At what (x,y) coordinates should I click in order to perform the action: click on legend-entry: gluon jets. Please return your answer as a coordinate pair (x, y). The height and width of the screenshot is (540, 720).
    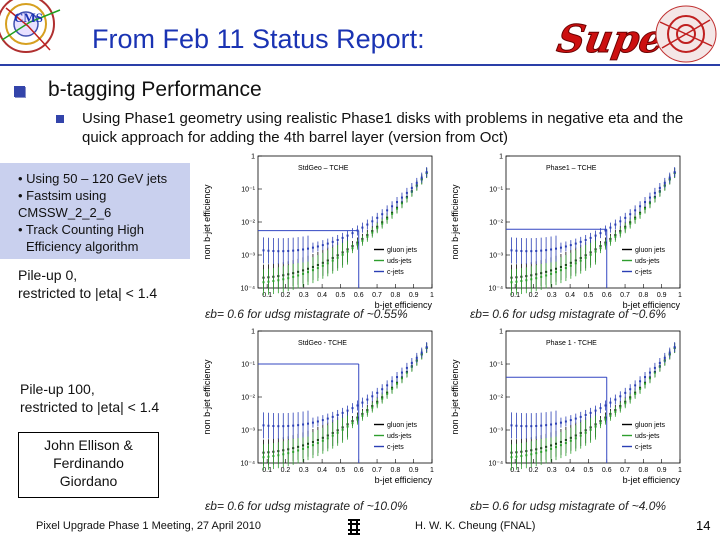
    Looking at the image, I should click on (402, 425).